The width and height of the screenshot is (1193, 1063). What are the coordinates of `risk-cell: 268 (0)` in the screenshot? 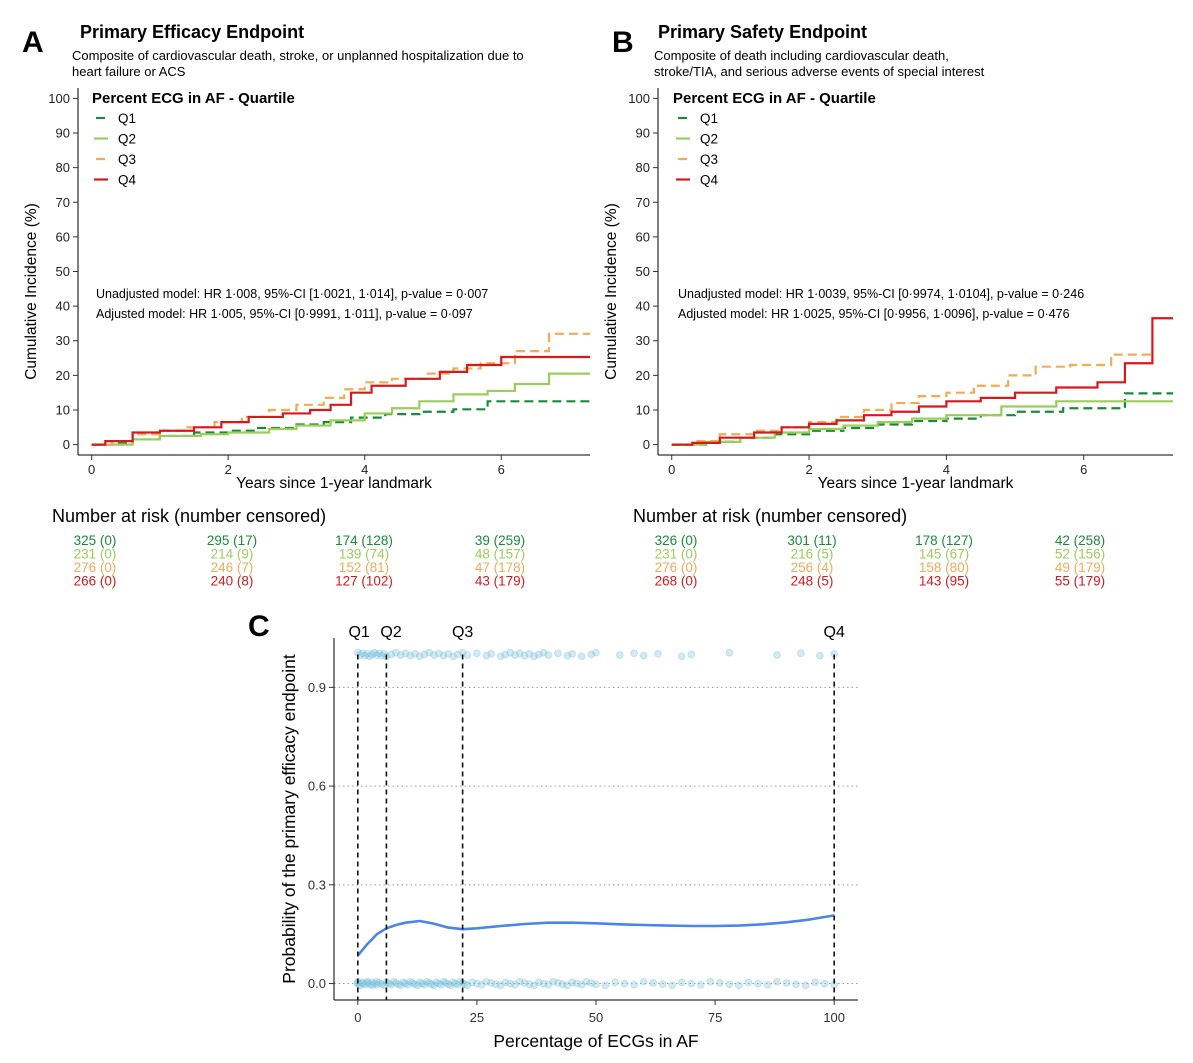 It's located at (676, 581).